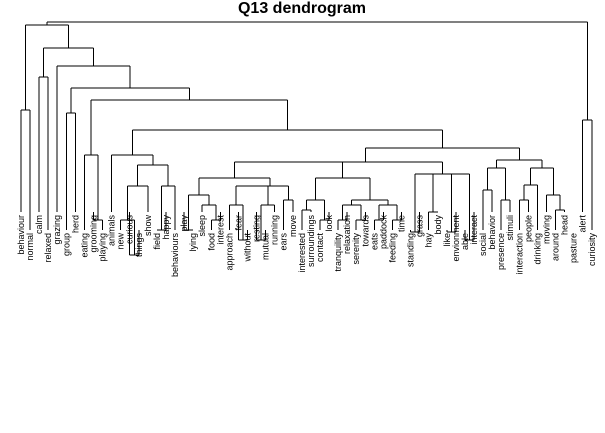 The image size is (605, 433). I want to click on leaf-label: stimuli, so click(510, 228).